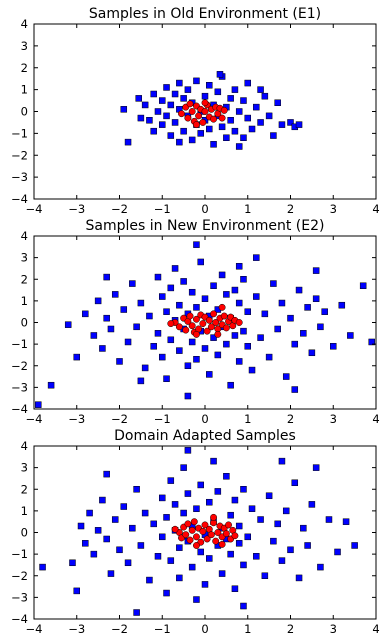 This screenshot has height=641, width=380. What do you see at coordinates (162, 209) in the screenshot?
I see `x-tick-label: −1` at bounding box center [162, 209].